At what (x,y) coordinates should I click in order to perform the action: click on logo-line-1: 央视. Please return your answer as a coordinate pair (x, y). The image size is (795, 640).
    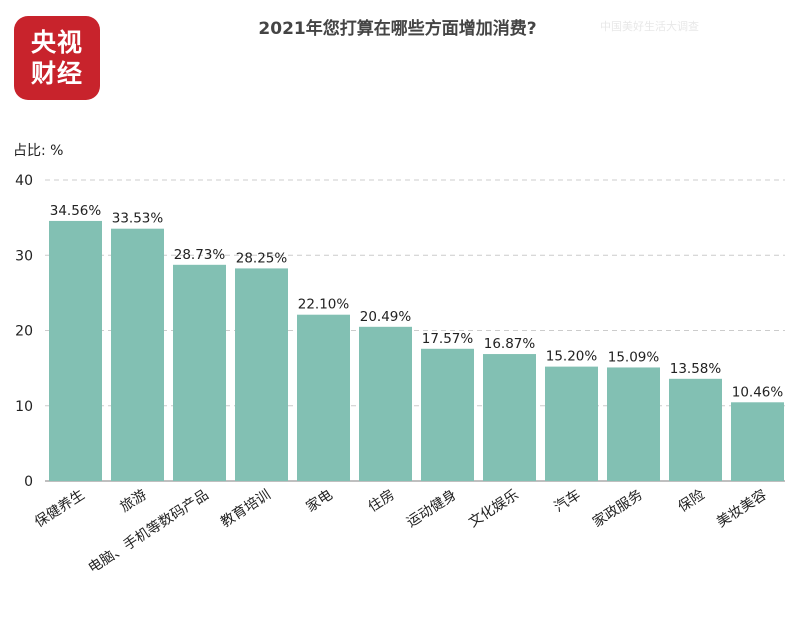
    Looking at the image, I should click on (56, 42).